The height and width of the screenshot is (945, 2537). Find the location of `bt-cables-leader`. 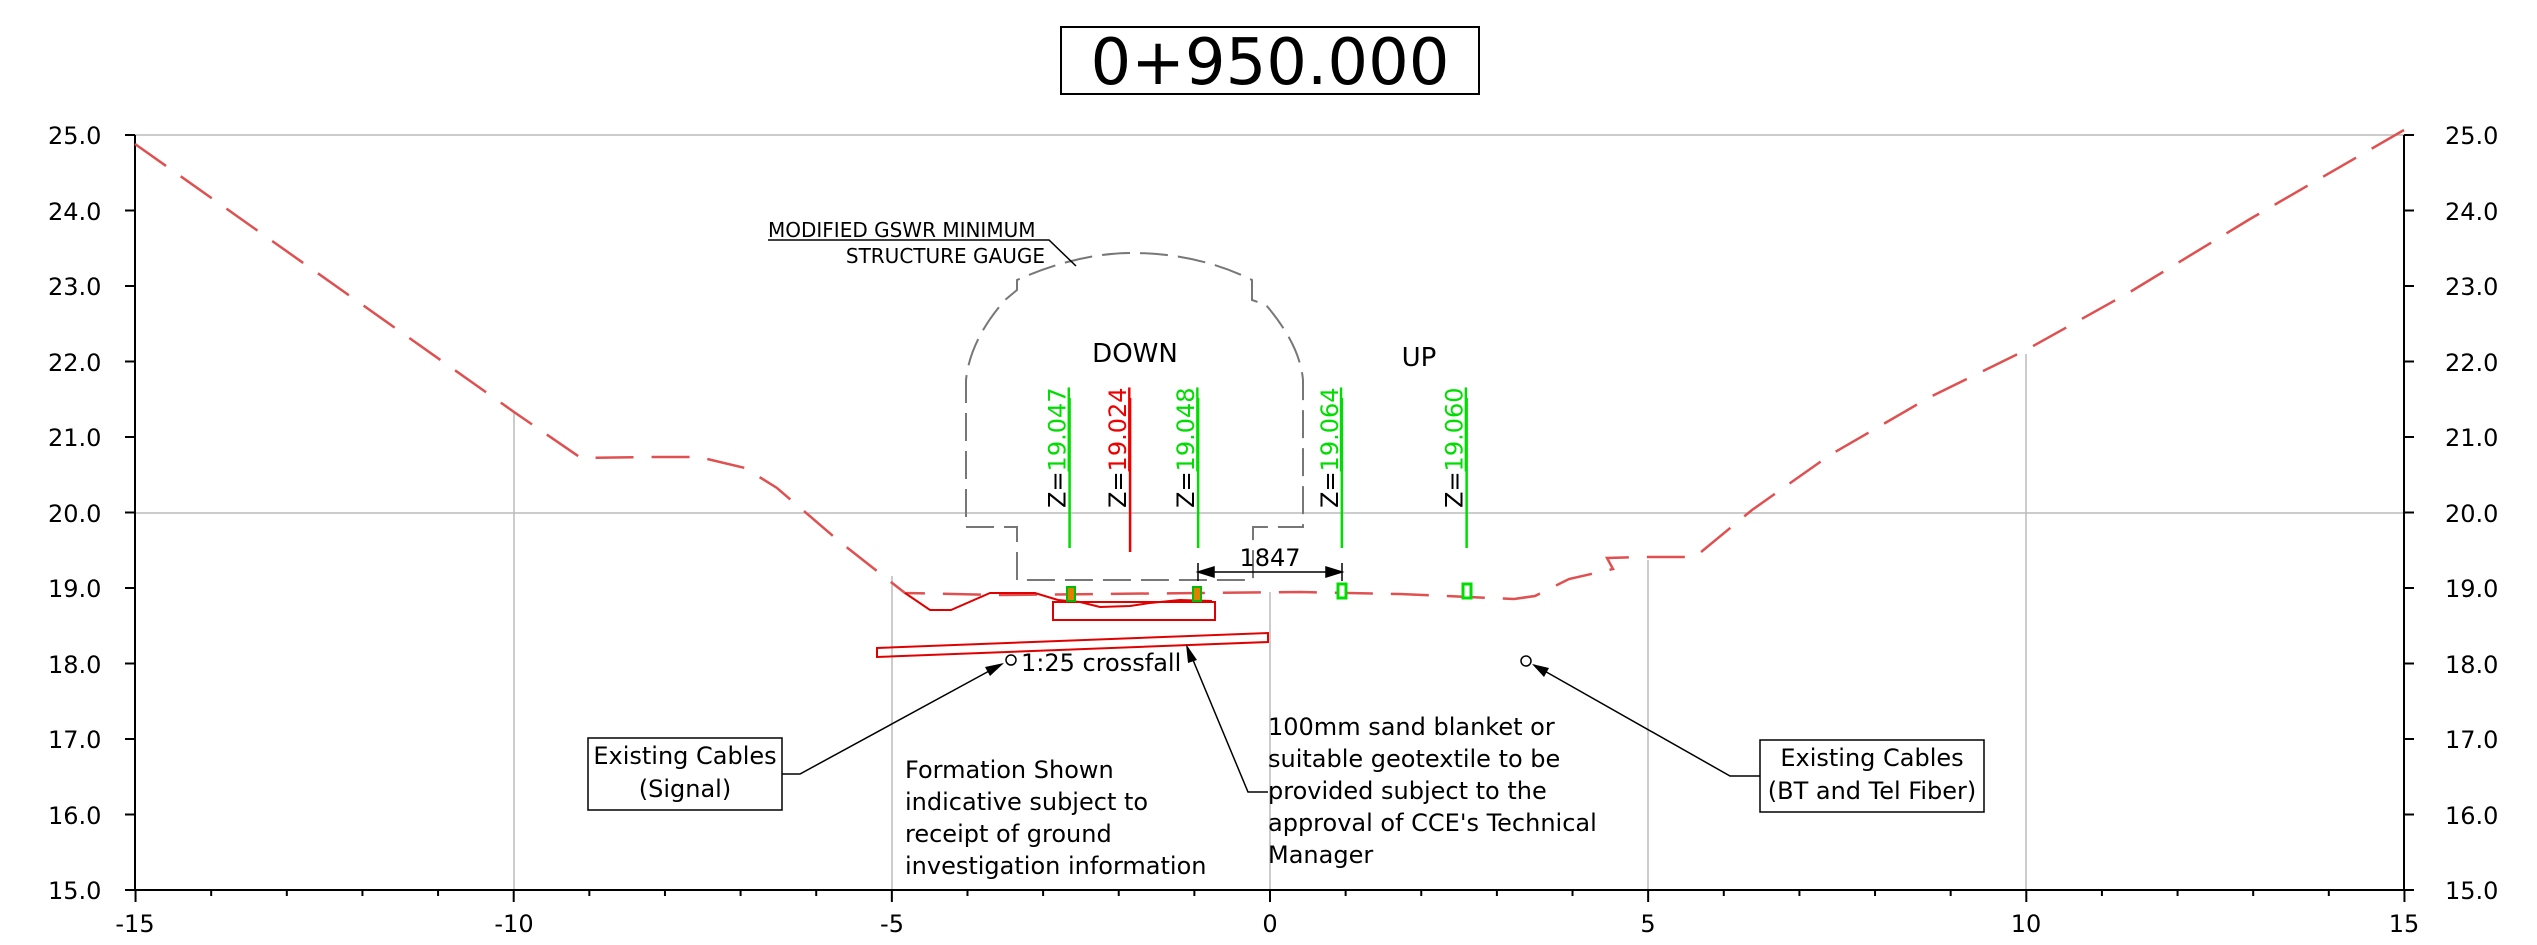

bt-cables-leader is located at coordinates (1646, 720).